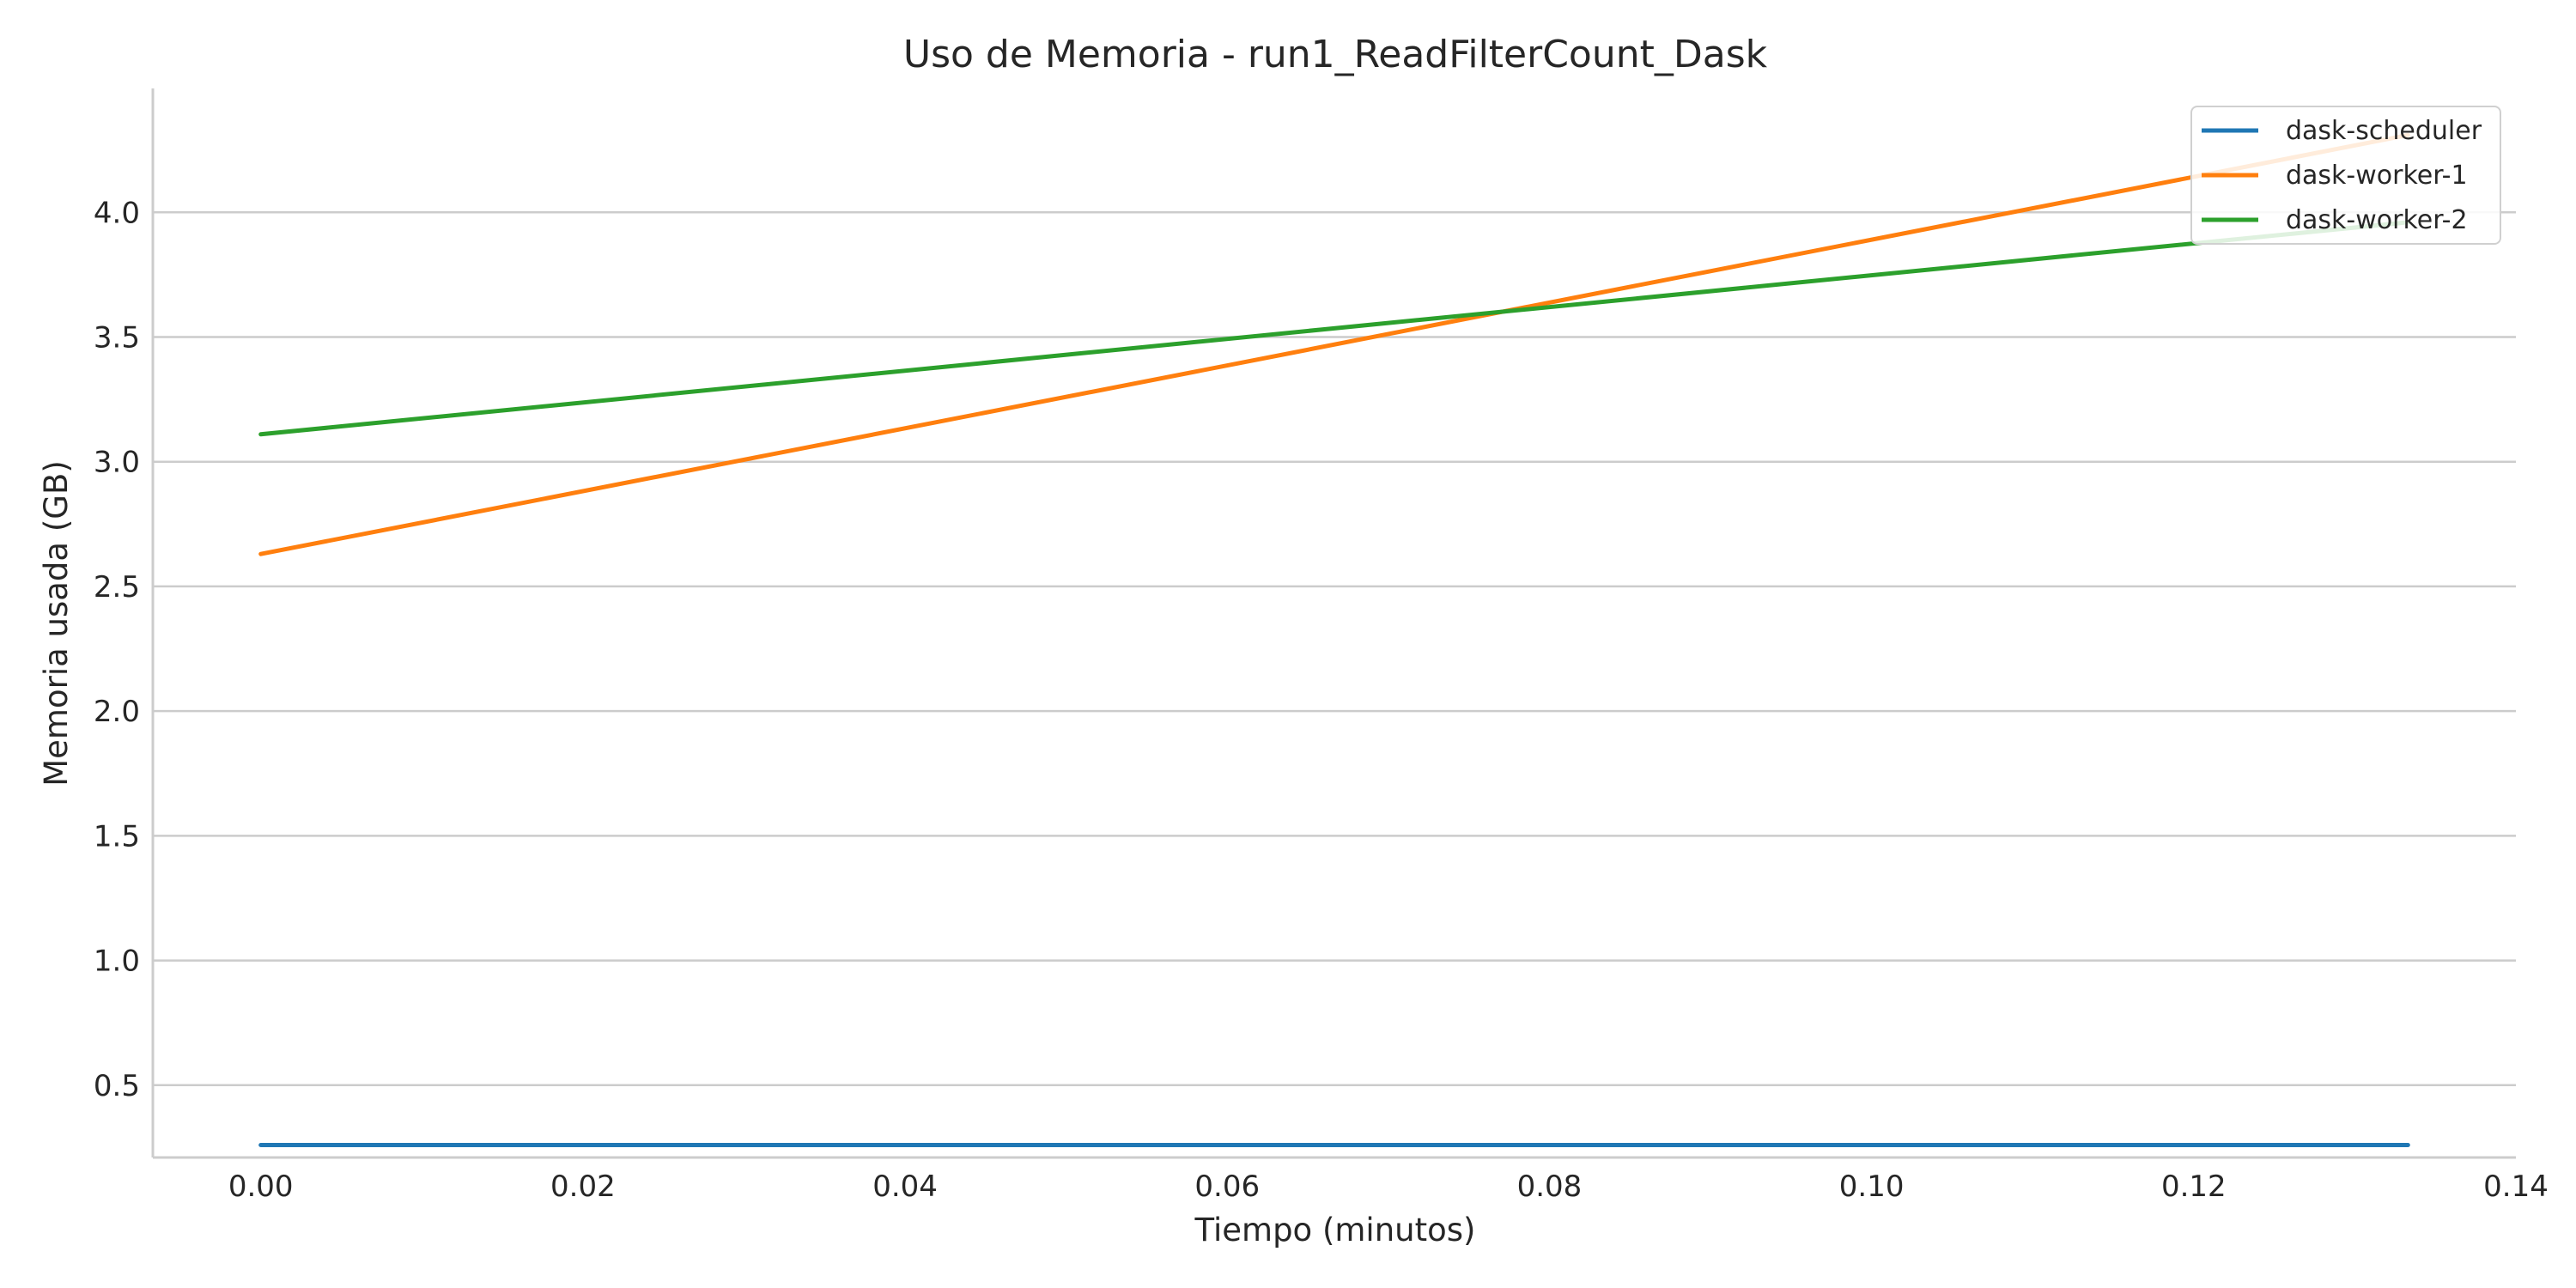  Describe the element at coordinates (2377, 176) in the screenshot. I see `legend-label: dask-worker-1` at that location.